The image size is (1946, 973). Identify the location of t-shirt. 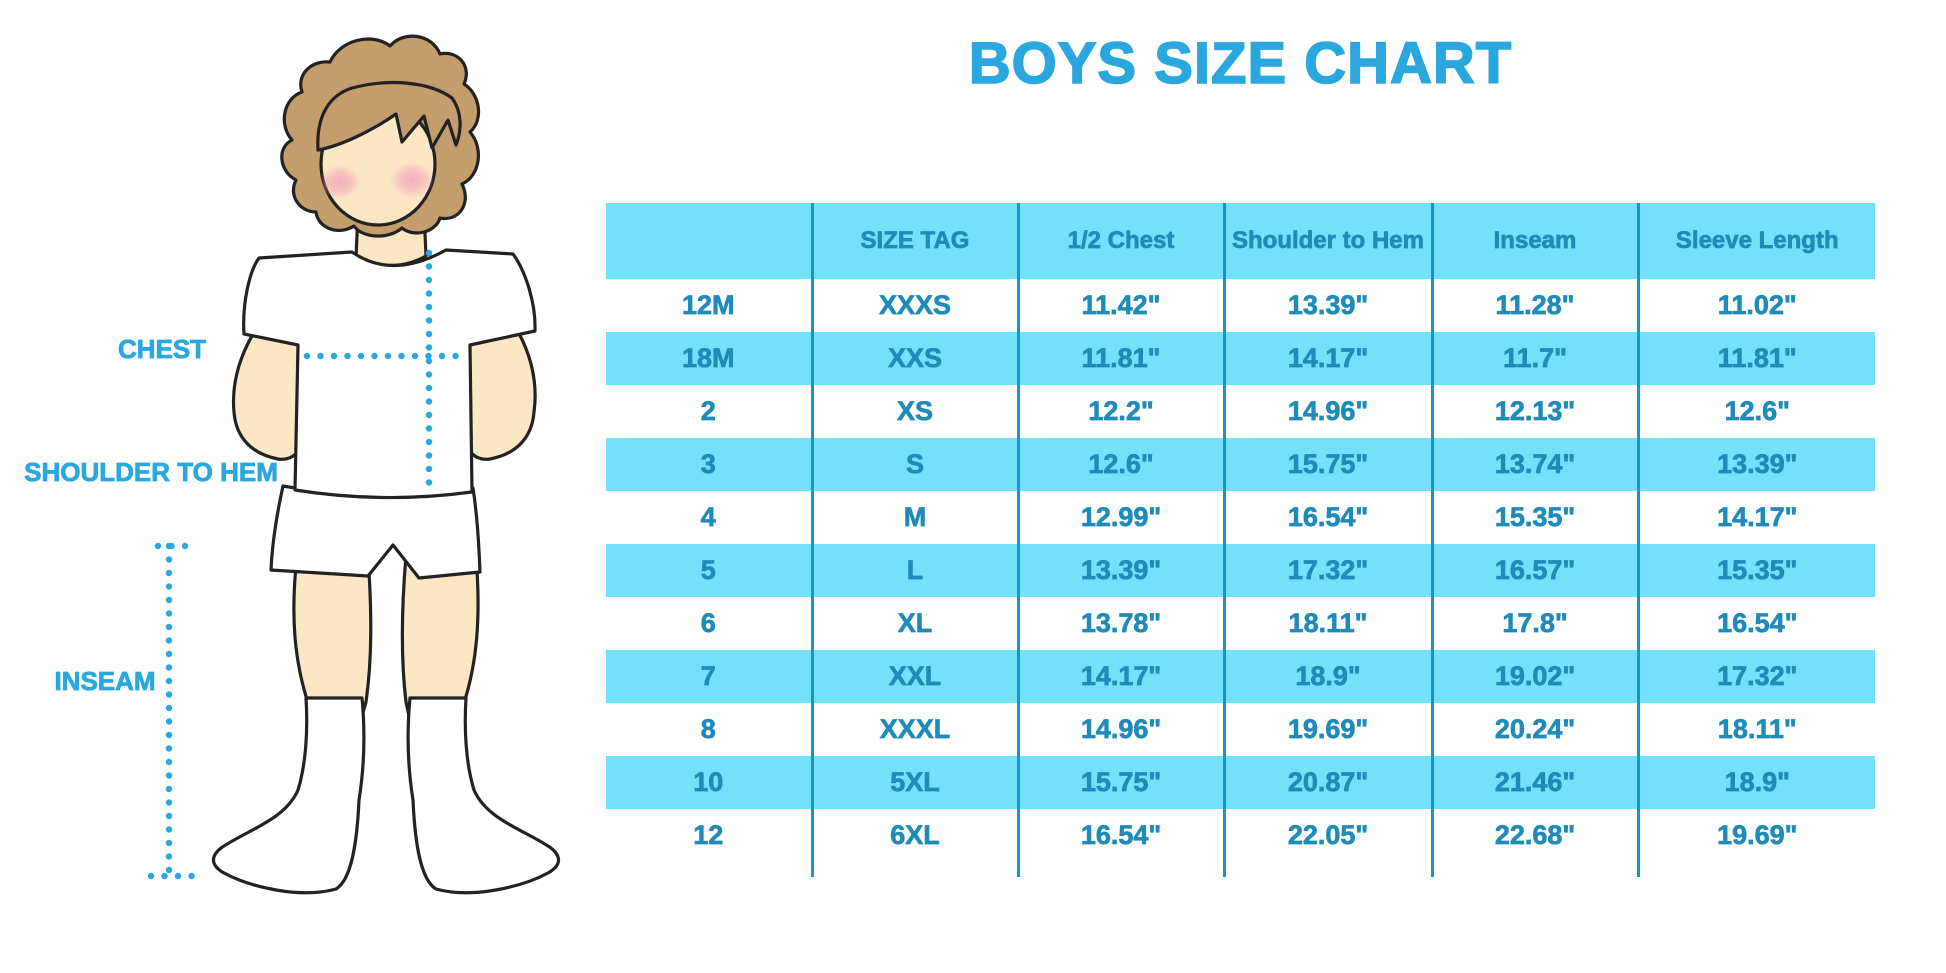
(389, 374).